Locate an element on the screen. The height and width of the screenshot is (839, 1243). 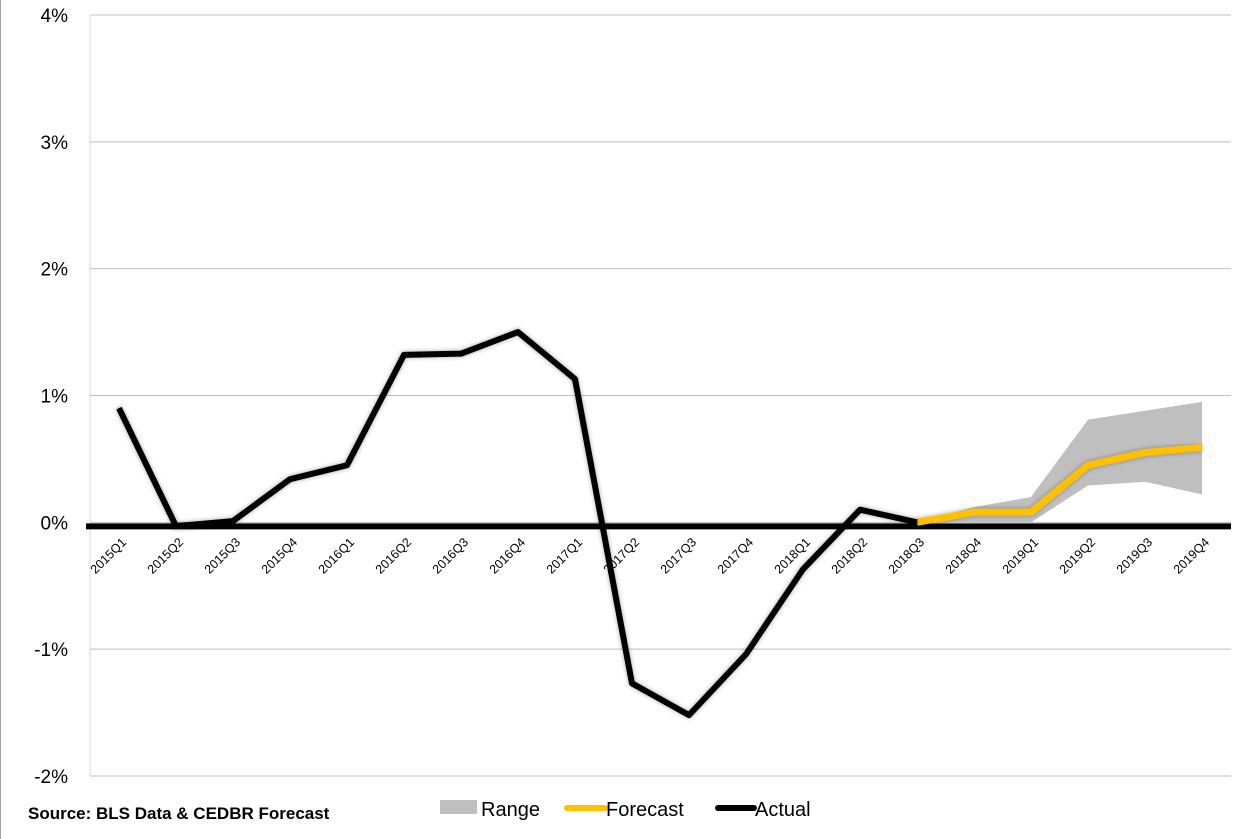
x-tick-label: 2015Q3 is located at coordinates (222, 555).